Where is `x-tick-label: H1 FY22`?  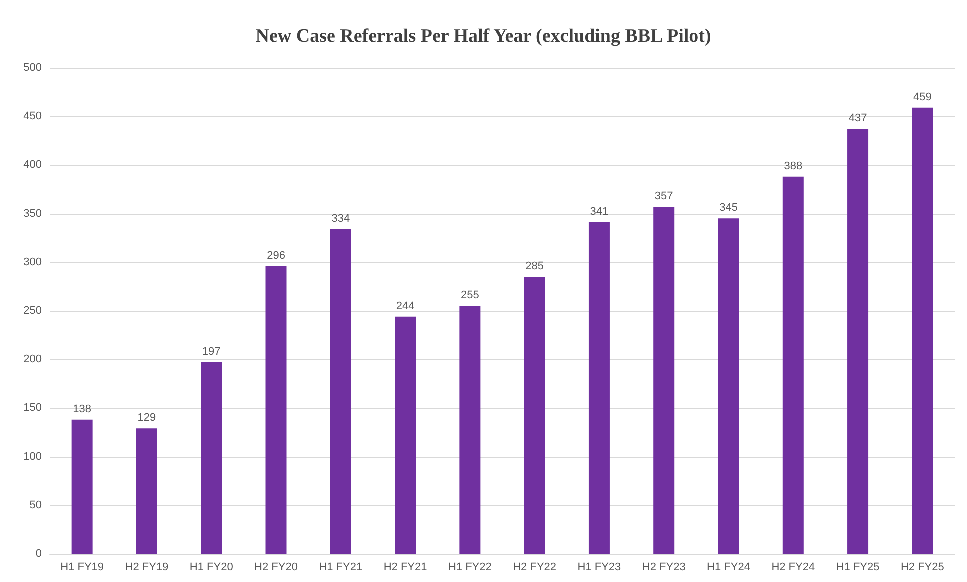 x-tick-label: H1 FY22 is located at coordinates (470, 568).